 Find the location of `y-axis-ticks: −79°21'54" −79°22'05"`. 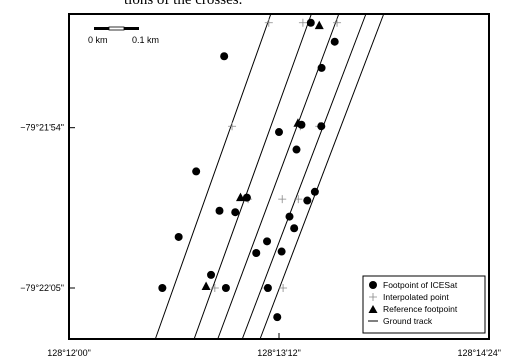

y-axis-ticks: −79°21'54" −79°22'05" is located at coordinates (47, 208).